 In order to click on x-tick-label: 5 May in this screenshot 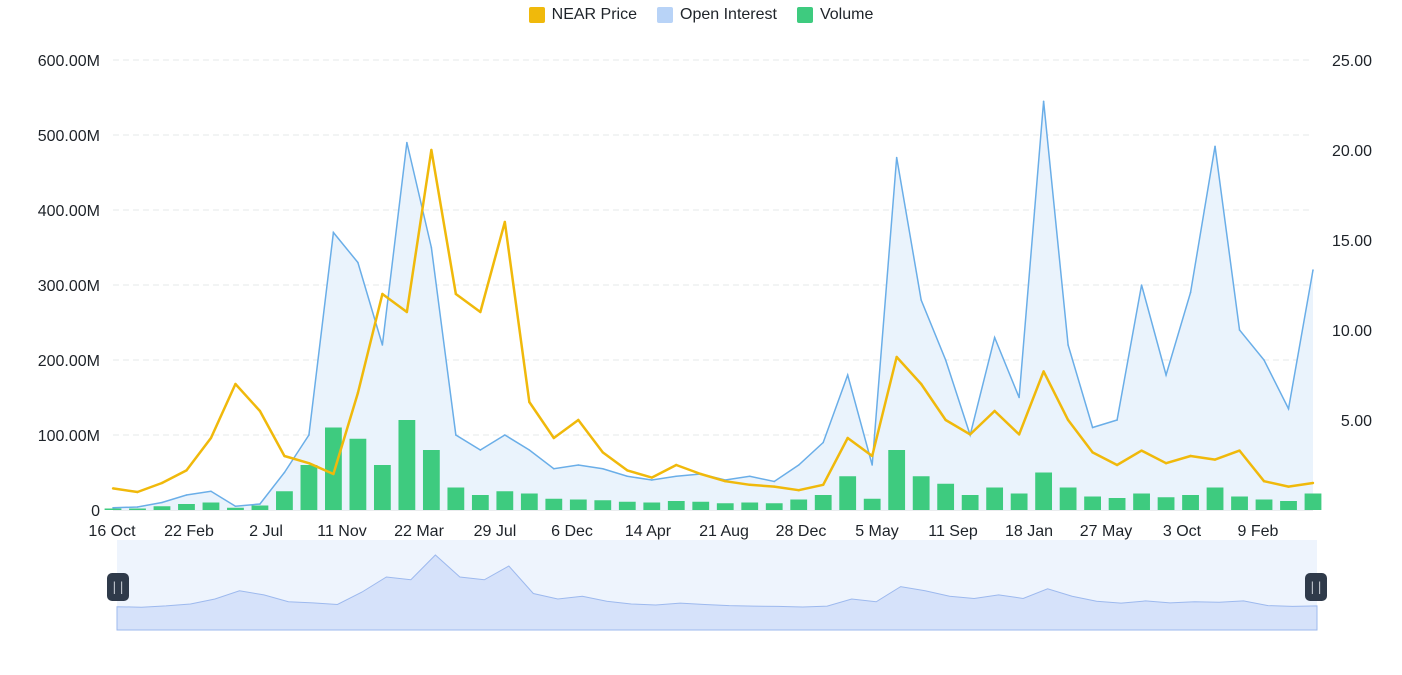, I will do `click(877, 531)`.